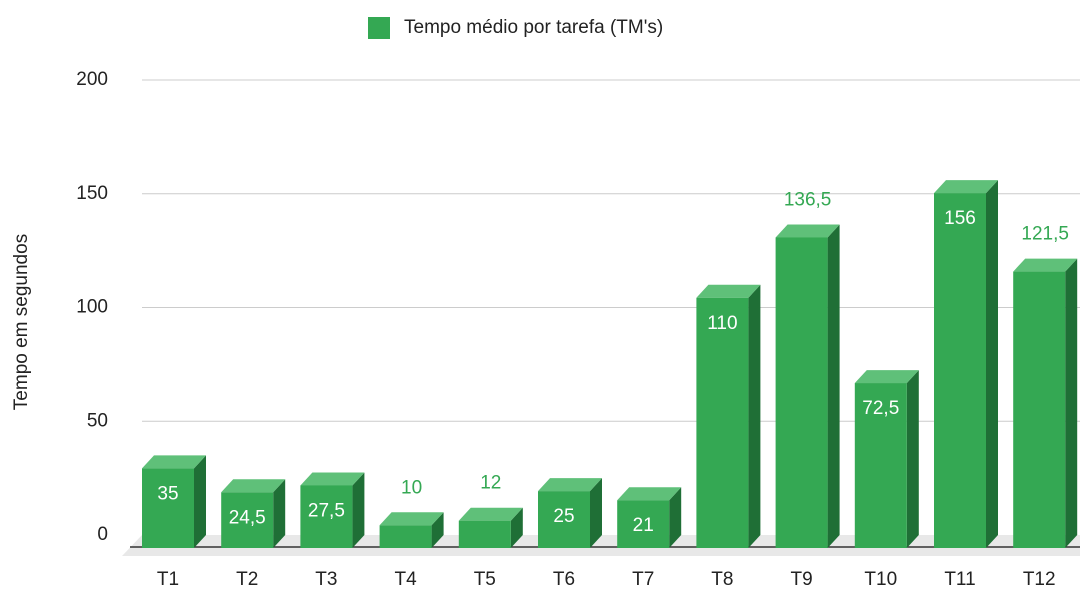 This screenshot has width=1081, height=592. What do you see at coordinates (379, 28) in the screenshot?
I see `legend-swatch` at bounding box center [379, 28].